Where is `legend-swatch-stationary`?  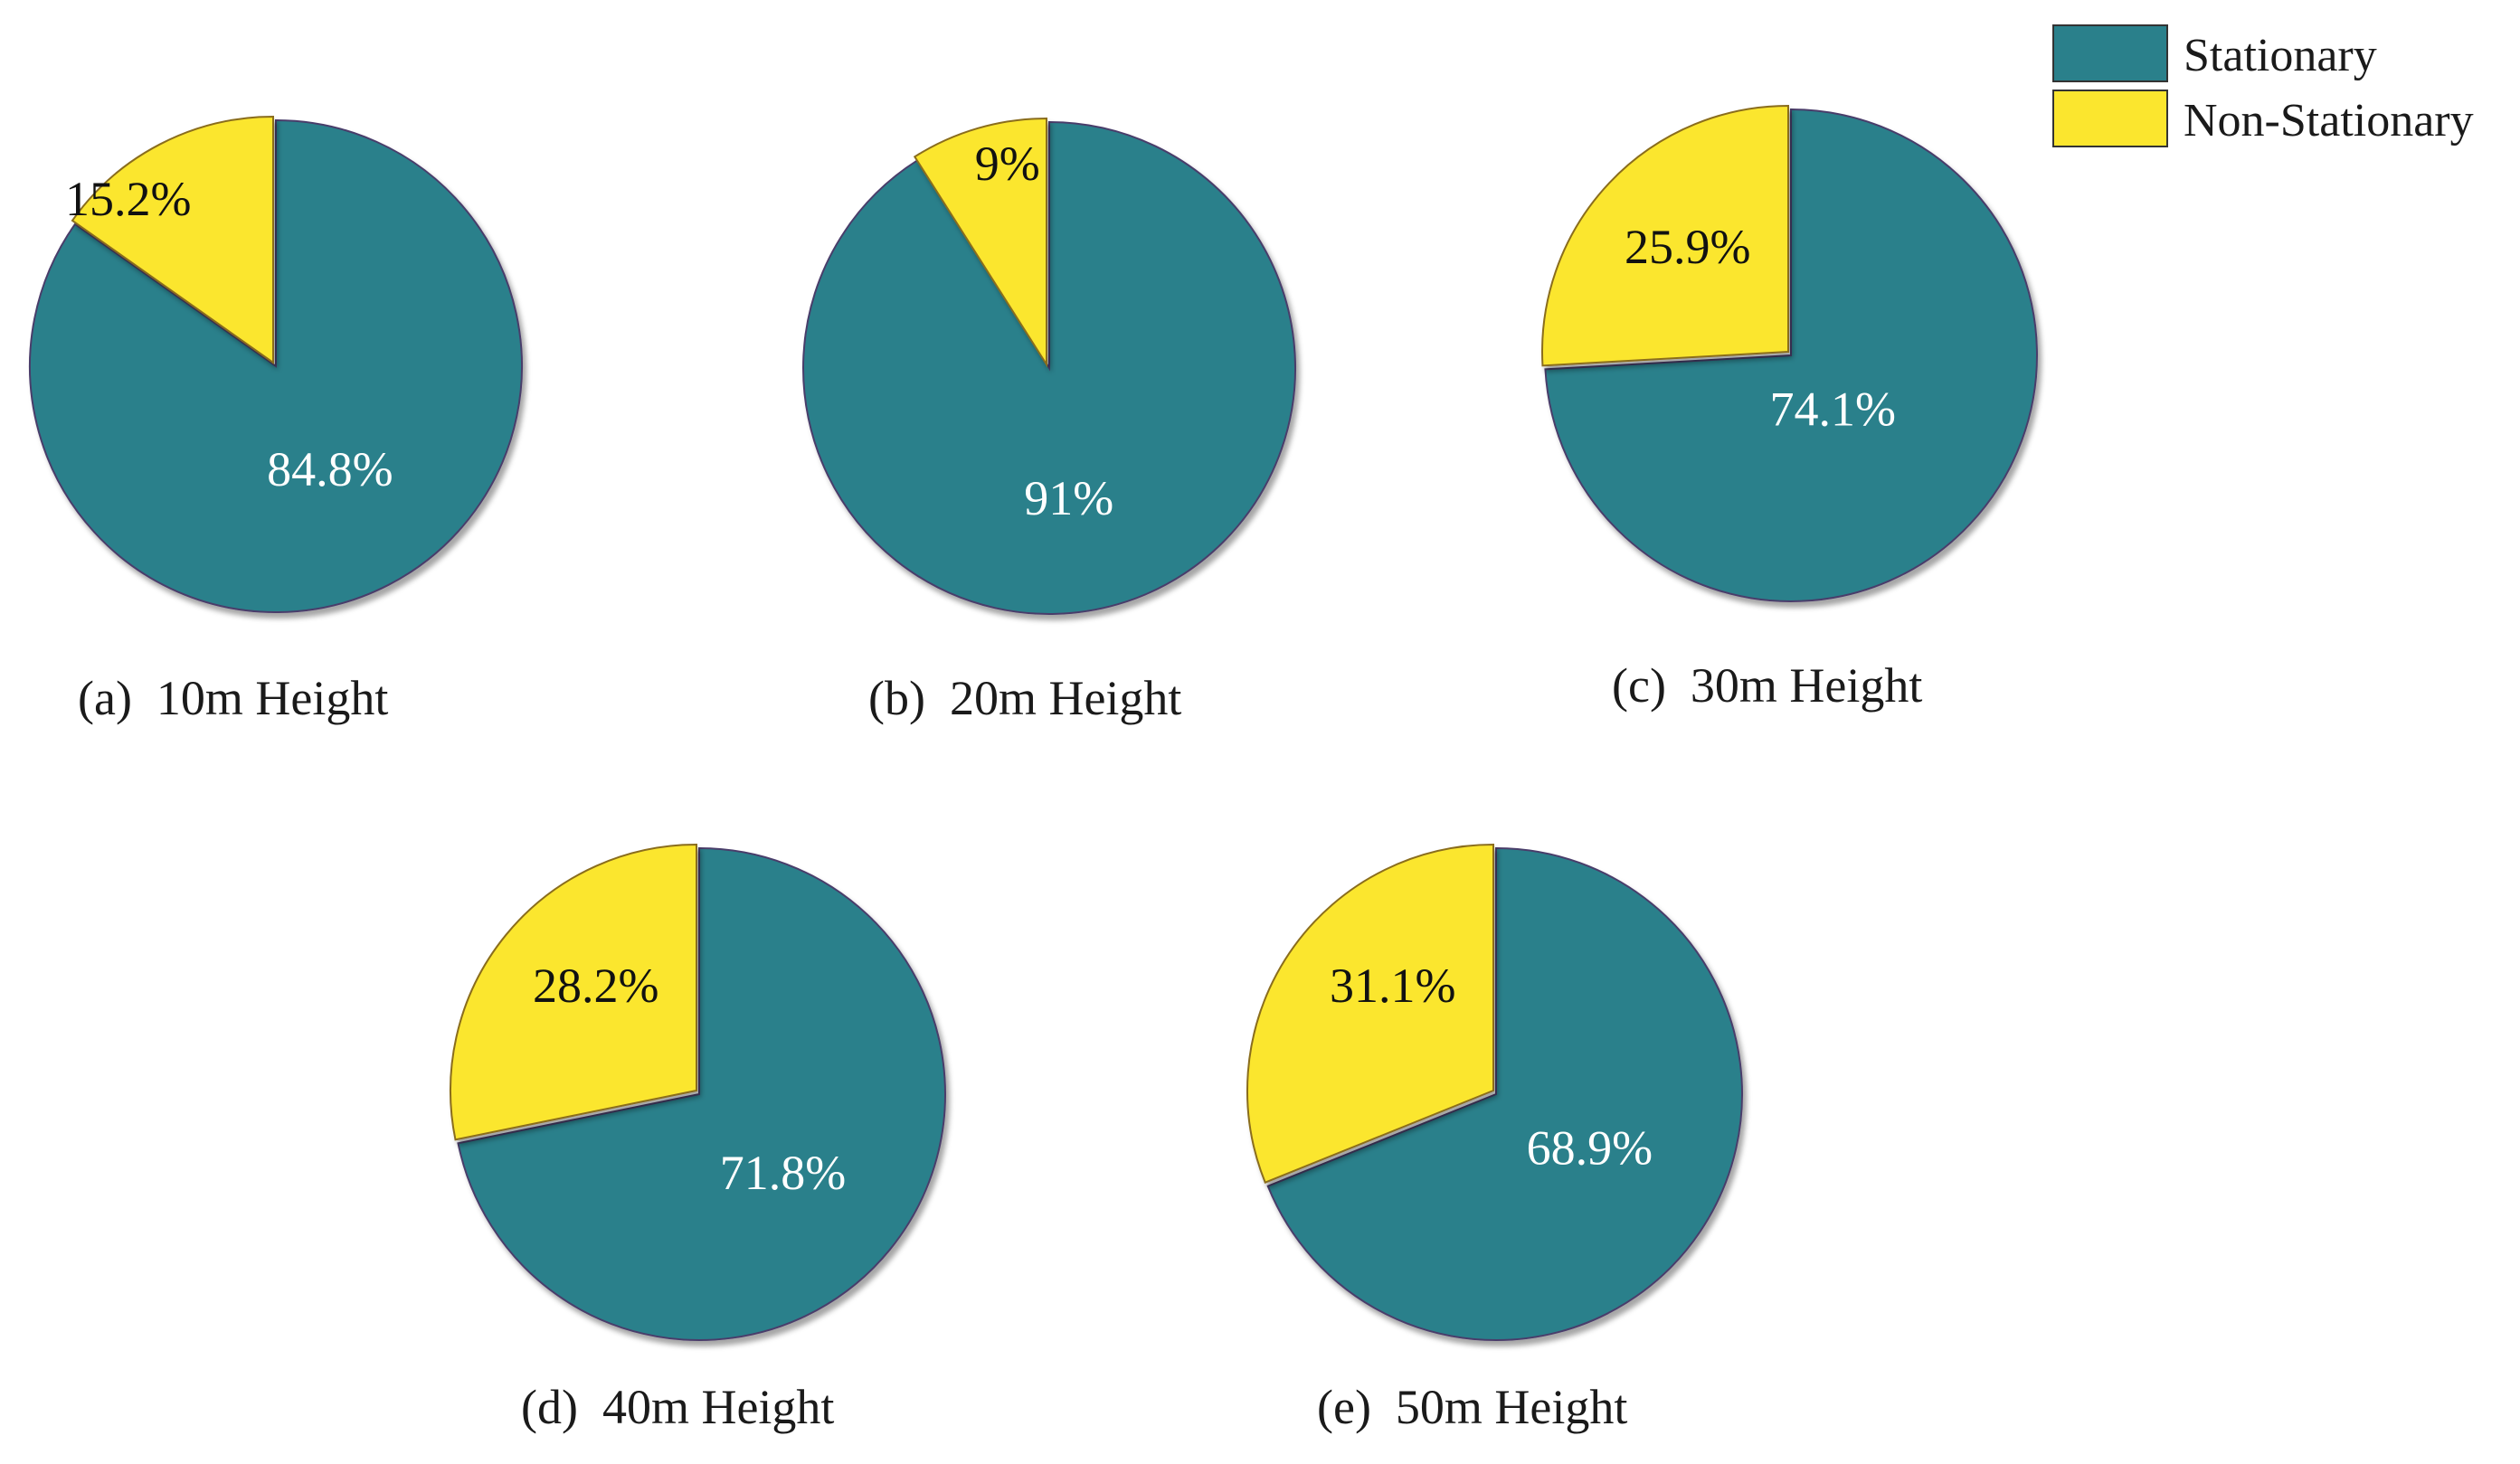
legend-swatch-stationary is located at coordinates (2110, 53).